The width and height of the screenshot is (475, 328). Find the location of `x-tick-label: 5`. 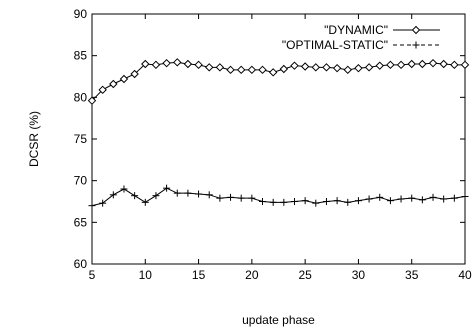

x-tick-label: 5 is located at coordinates (92, 275).